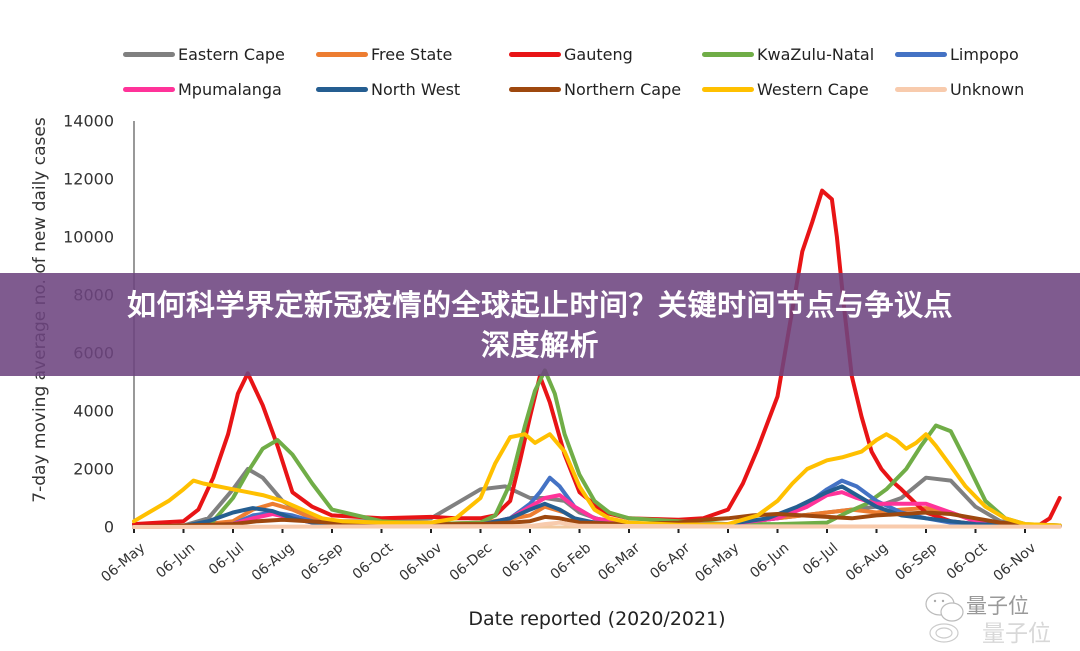 This screenshot has height=651, width=1080. I want to click on legend-item: North West, so click(388, 89).